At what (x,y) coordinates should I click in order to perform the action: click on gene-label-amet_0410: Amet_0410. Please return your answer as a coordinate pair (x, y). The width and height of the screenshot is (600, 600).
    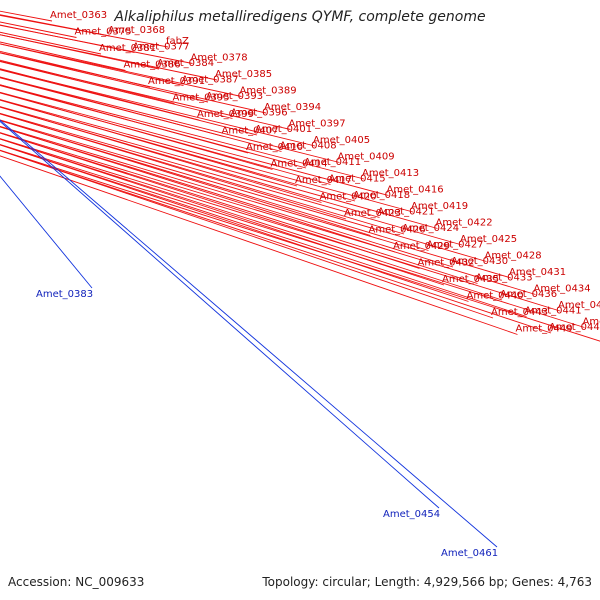
    Looking at the image, I should click on (274, 147).